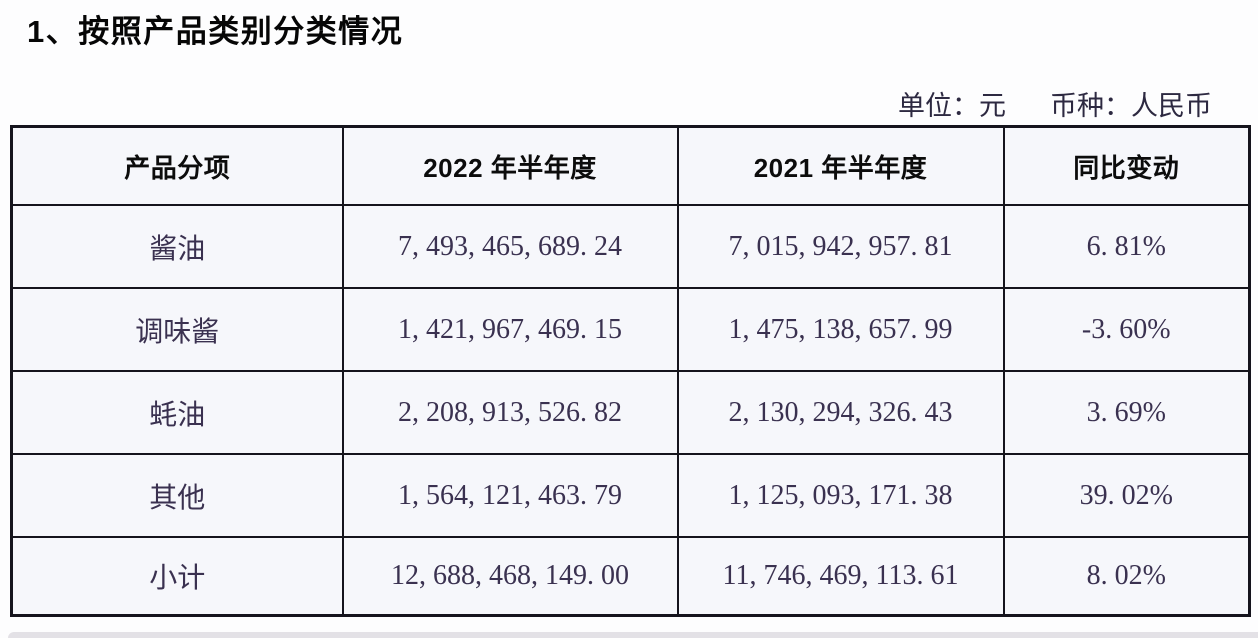 This screenshot has height=638, width=1258. Describe the element at coordinates (840, 412) in the screenshot. I see `cell-2021: 2, 130, 294, 326. 43` at that location.